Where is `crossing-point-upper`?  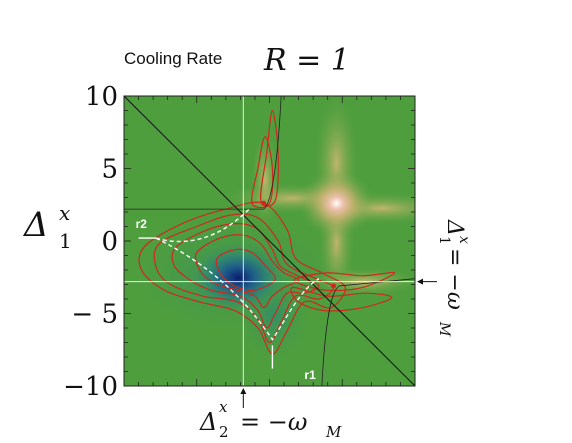
crossing-point-upper is located at coordinates (264, 203).